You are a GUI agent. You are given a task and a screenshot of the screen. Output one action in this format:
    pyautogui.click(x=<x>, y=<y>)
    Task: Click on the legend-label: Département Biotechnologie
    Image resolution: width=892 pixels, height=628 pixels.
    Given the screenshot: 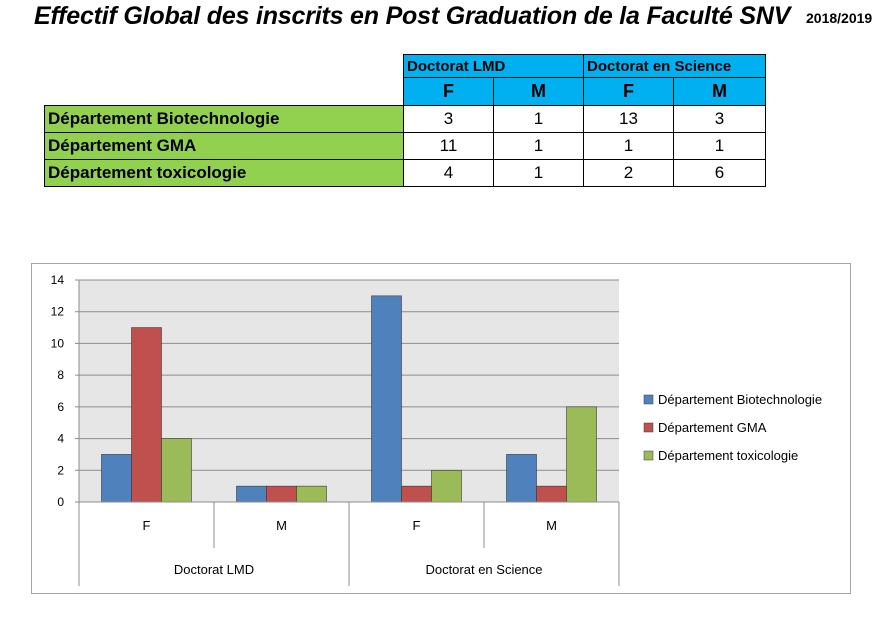 What is the action you would take?
    pyautogui.click(x=740, y=399)
    